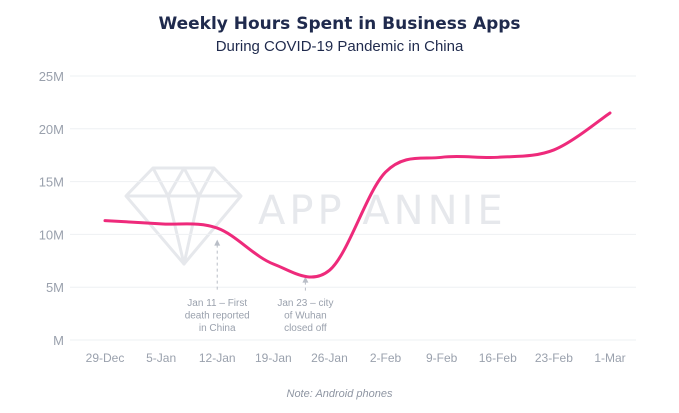  I want to click on x-tick-label: 26-Jan, so click(329, 358).